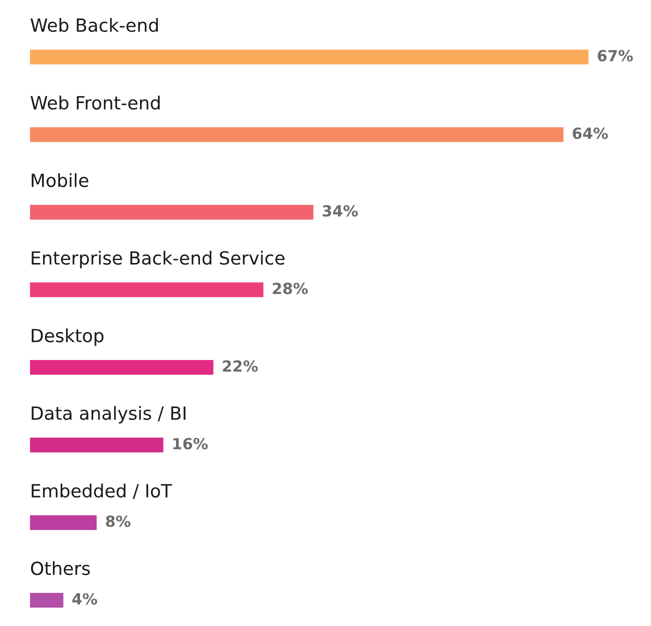 The image size is (651, 626). I want to click on y-tick-label: Embedded / IoT, so click(102, 491).